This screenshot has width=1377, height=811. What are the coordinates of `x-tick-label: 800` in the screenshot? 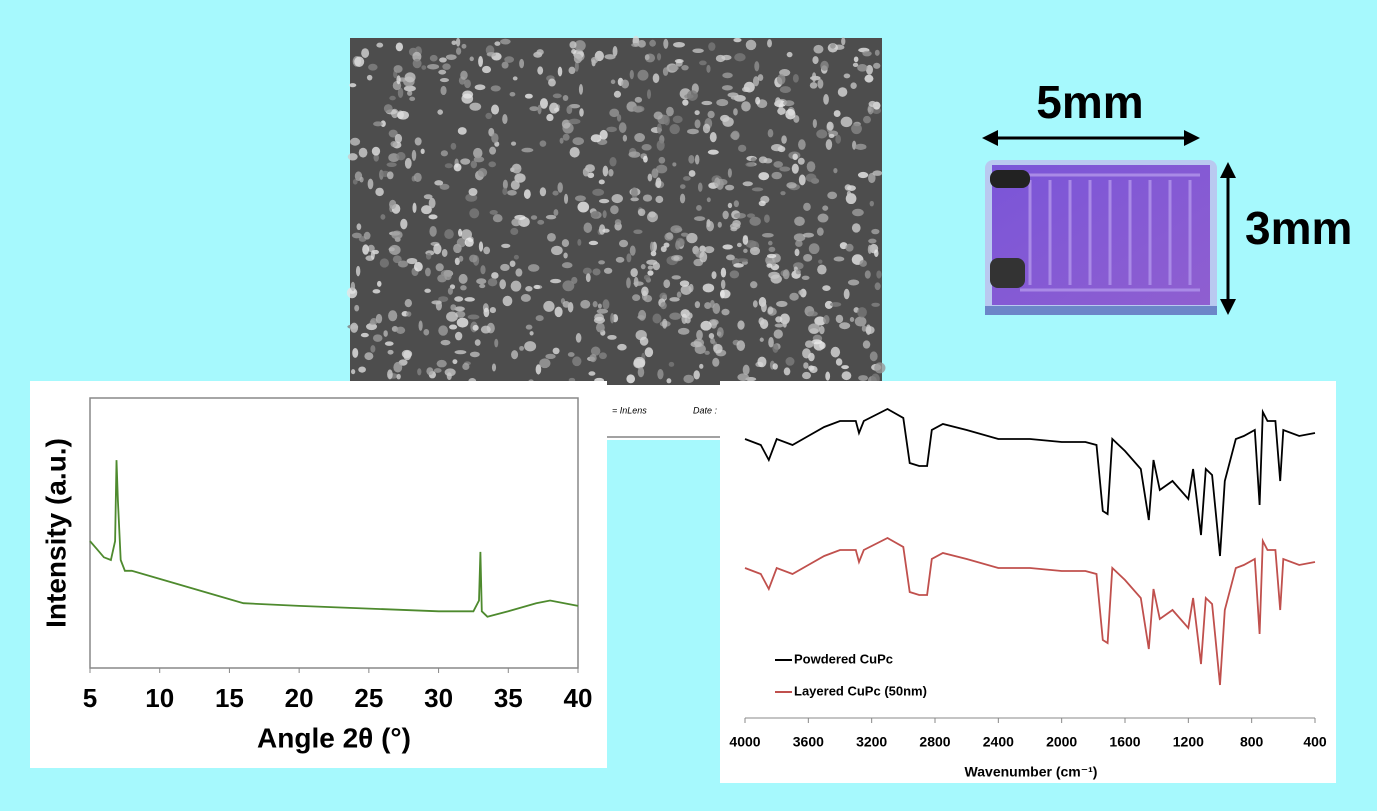 It's located at (1252, 742).